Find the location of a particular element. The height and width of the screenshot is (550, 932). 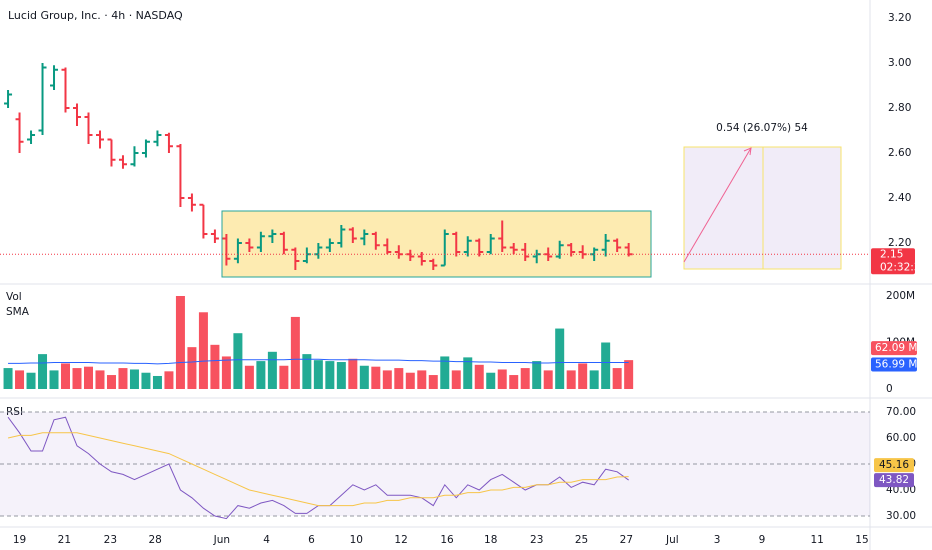

y-tick-label: 2.80 is located at coordinates (899, 108).